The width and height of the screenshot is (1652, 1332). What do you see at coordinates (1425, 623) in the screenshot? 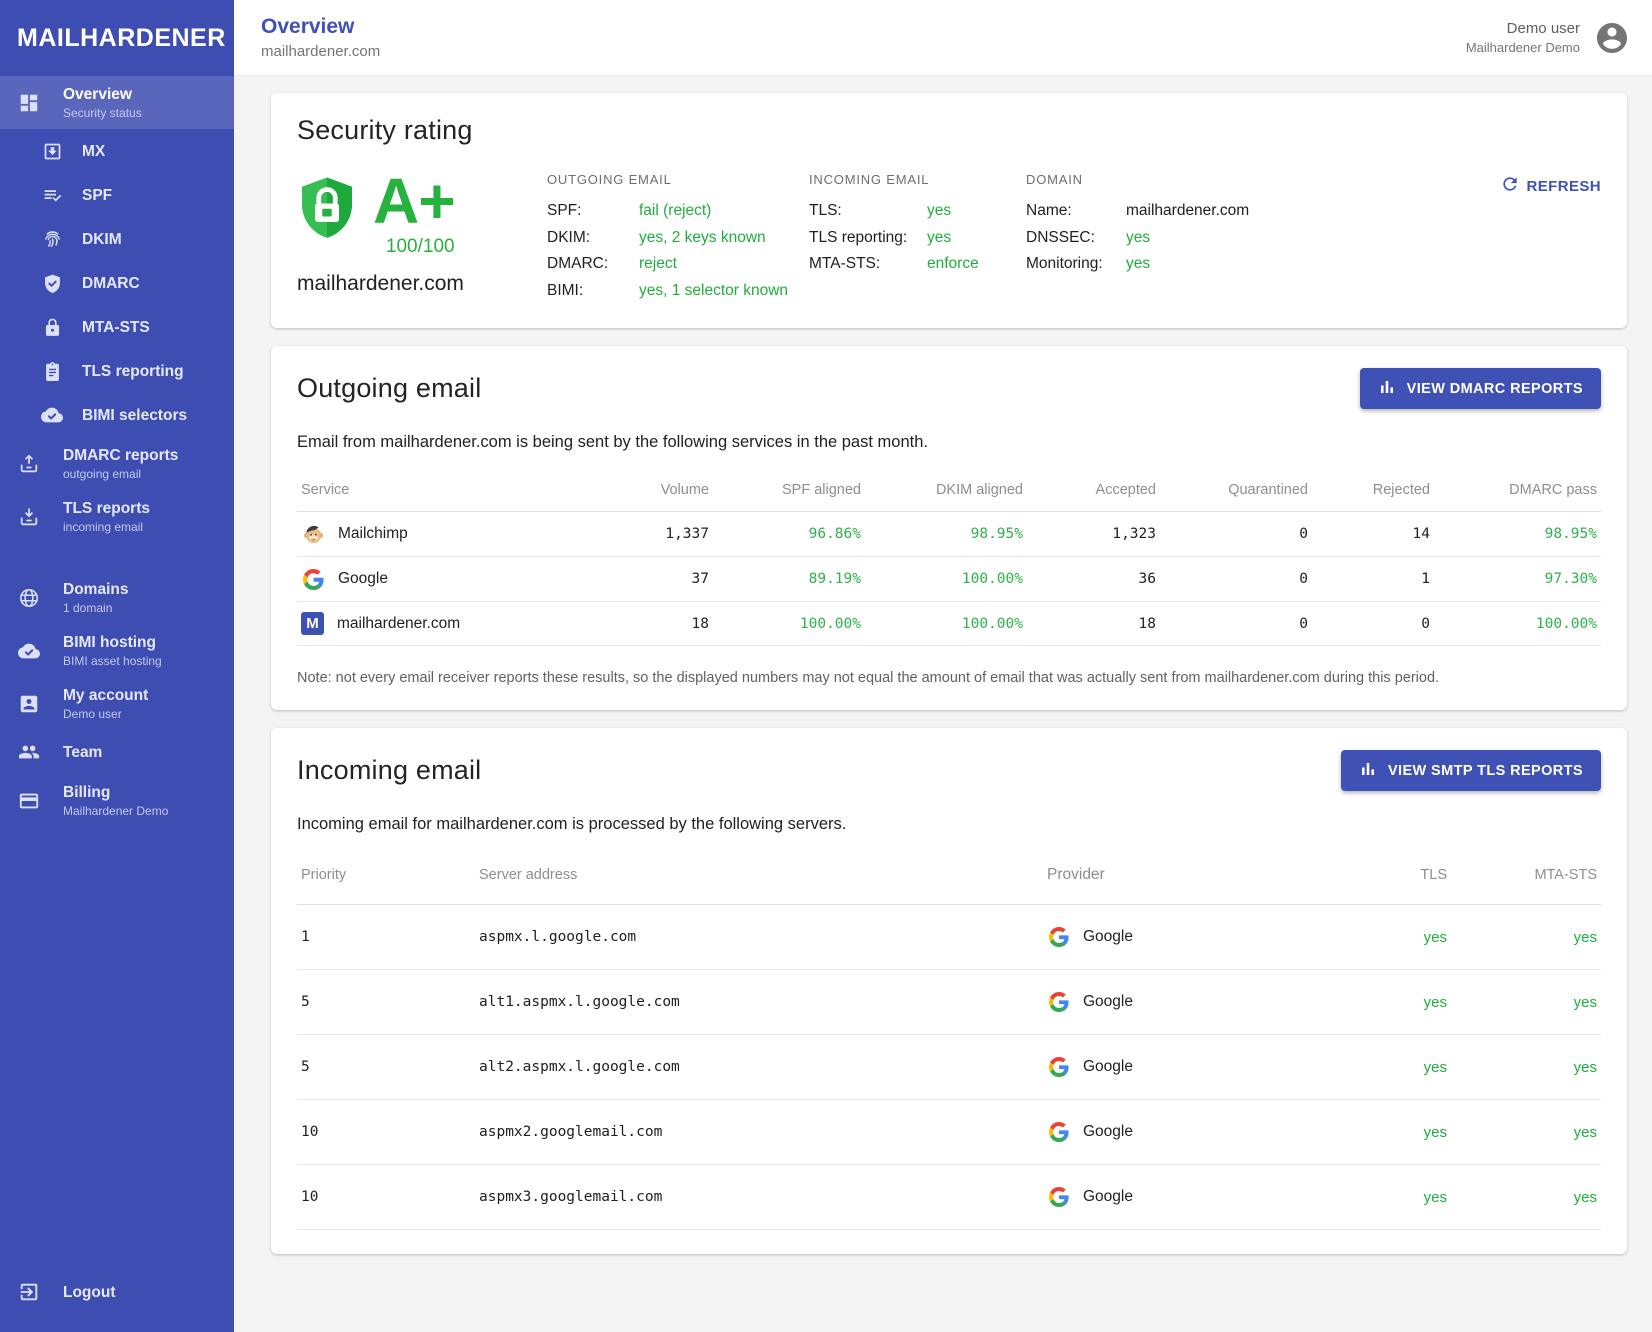
I see `rejected-cell: 0` at bounding box center [1425, 623].